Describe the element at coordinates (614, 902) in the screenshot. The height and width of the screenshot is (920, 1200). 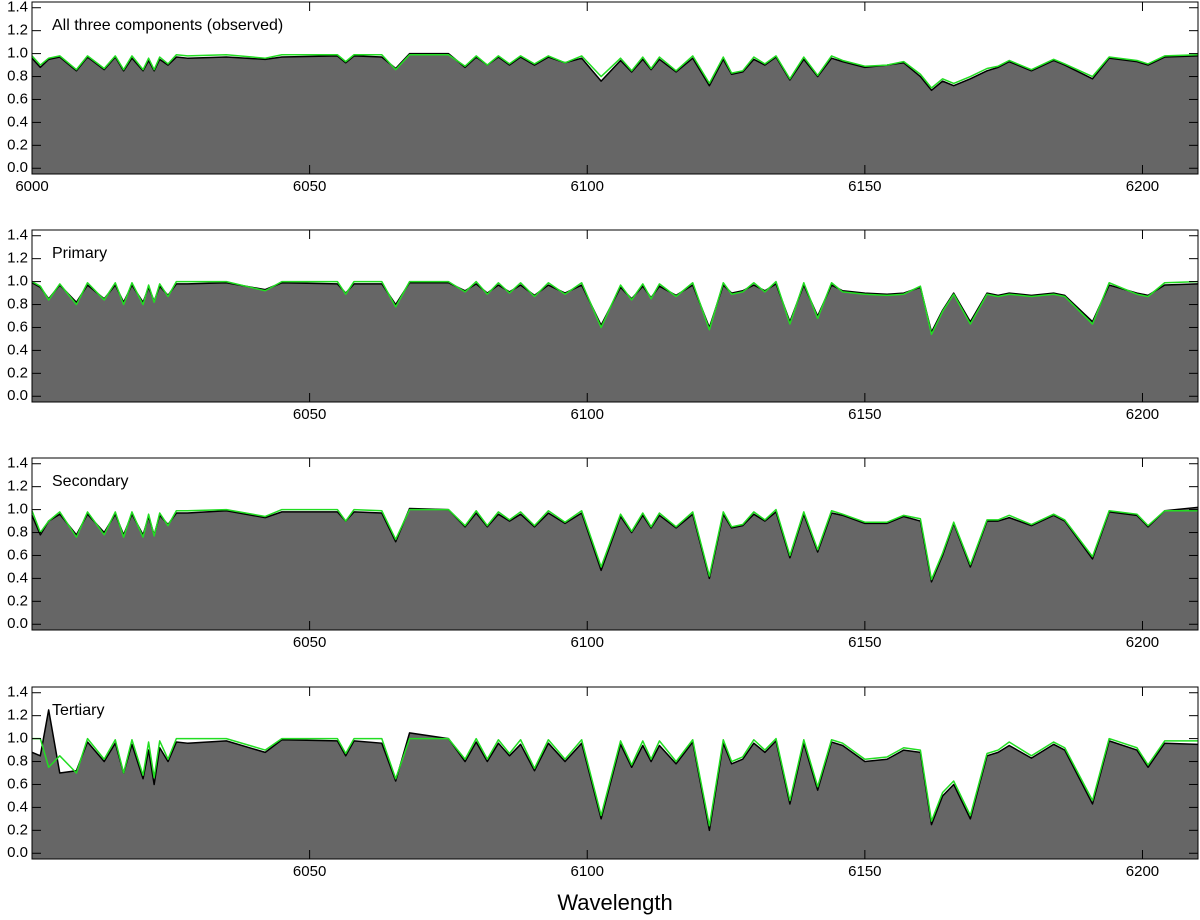
I see `x-axis-label: Wavelength` at that location.